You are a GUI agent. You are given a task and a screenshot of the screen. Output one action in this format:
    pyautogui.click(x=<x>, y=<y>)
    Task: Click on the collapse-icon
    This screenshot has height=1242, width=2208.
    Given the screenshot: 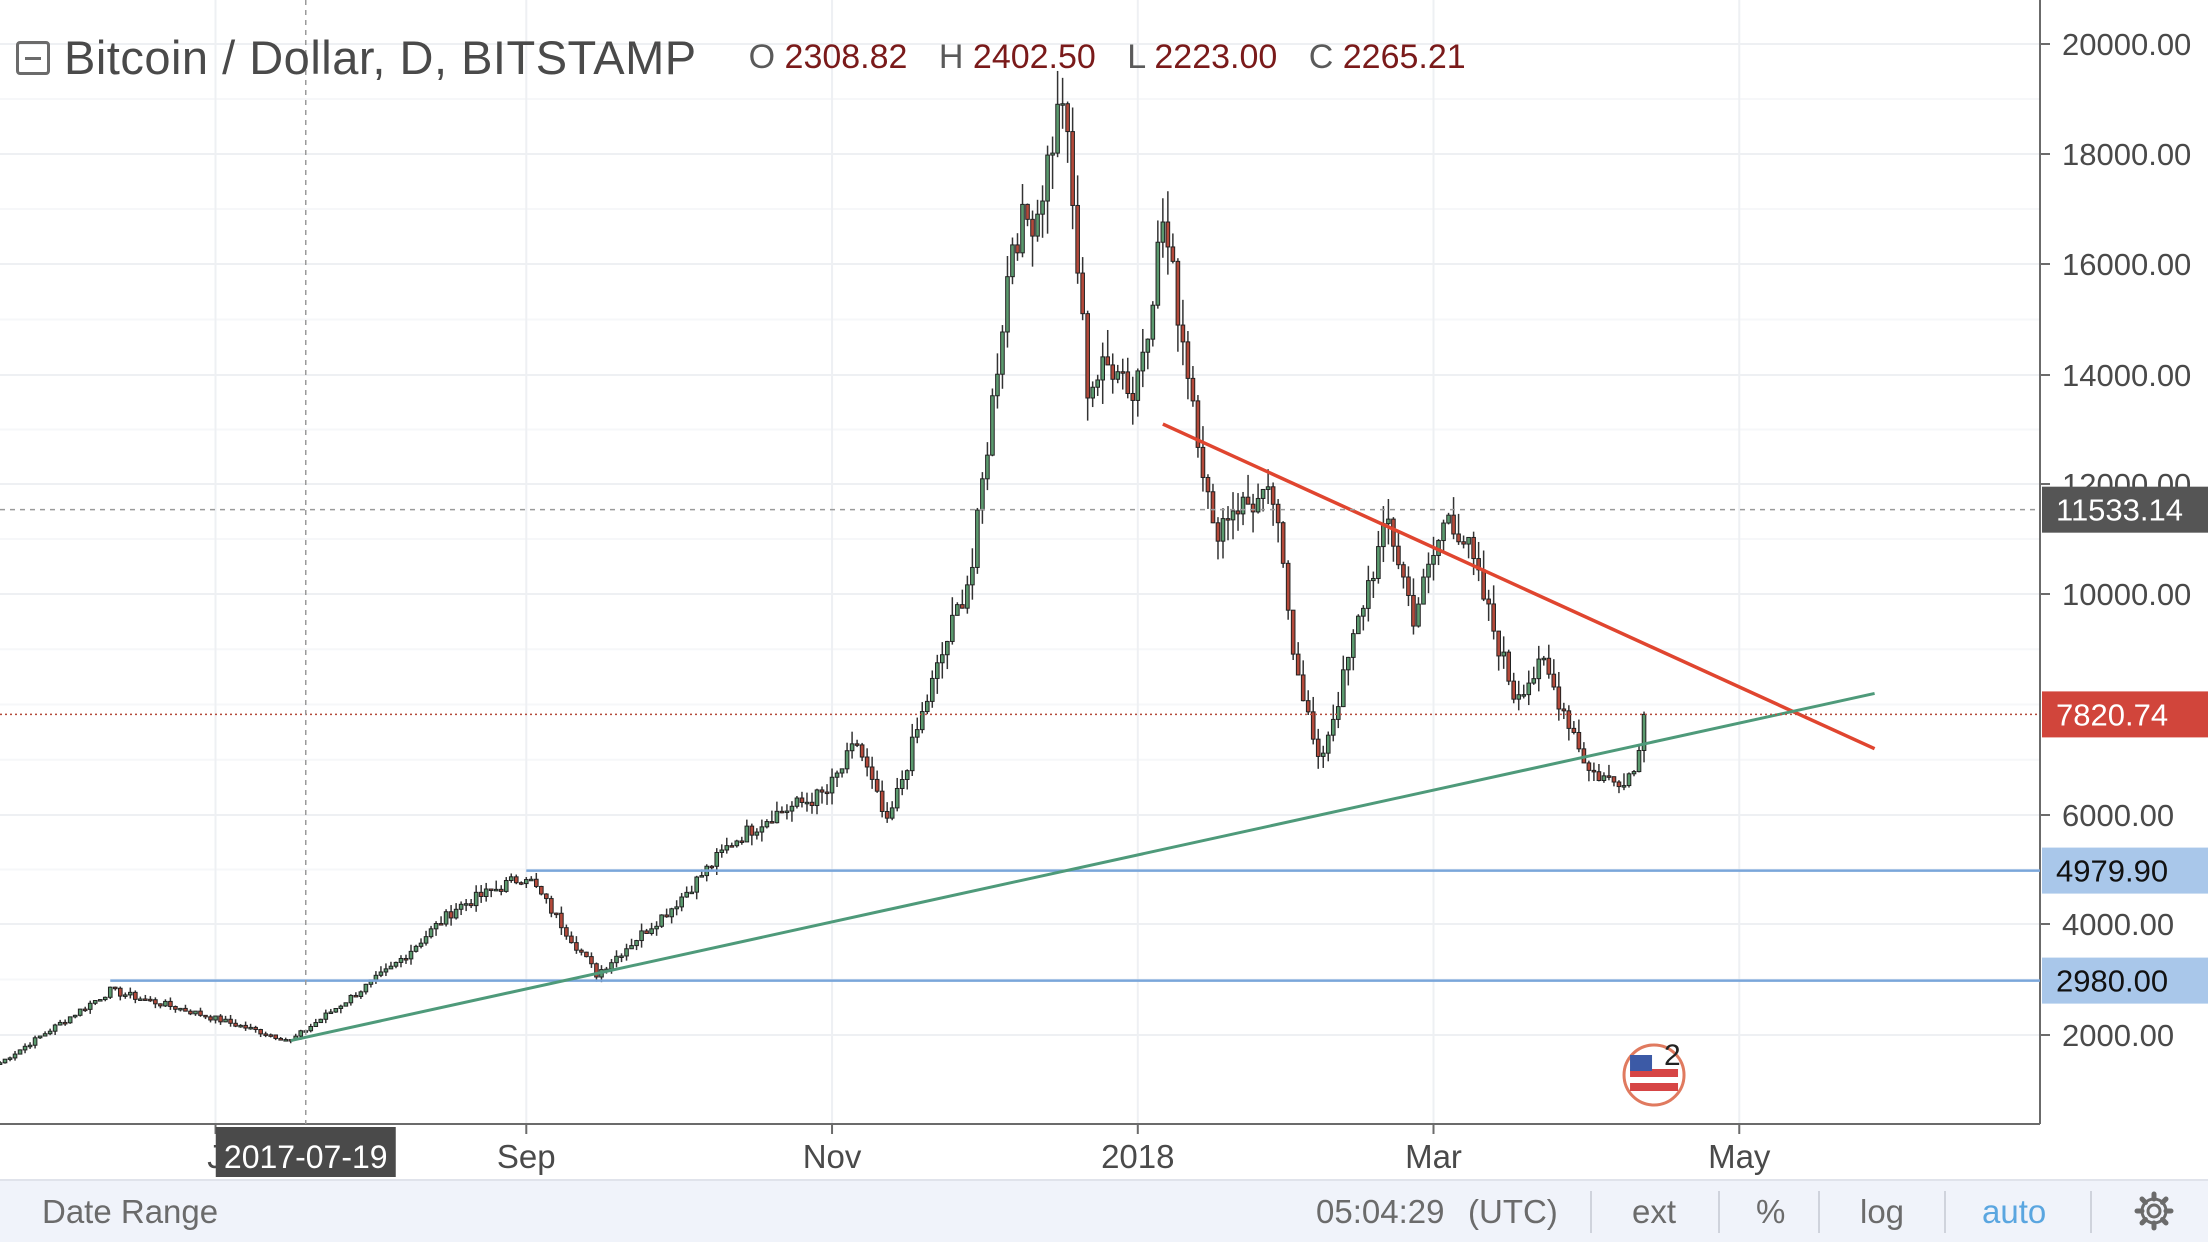 What is the action you would take?
    pyautogui.click(x=33, y=57)
    